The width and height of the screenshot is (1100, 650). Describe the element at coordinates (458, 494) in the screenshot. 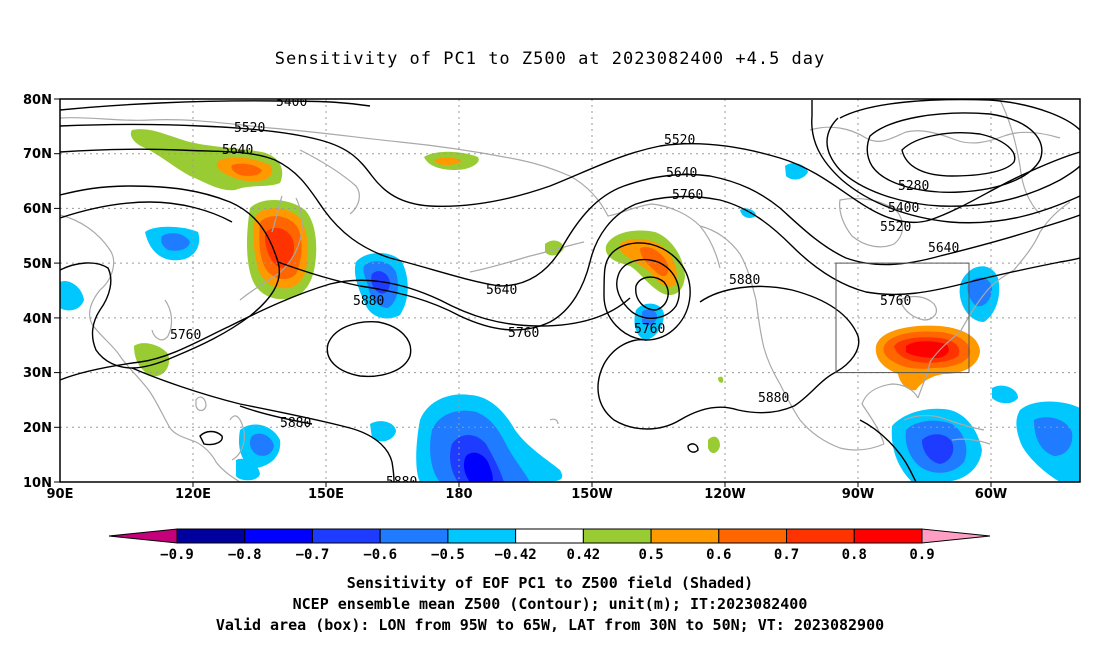

I see `lon-label-180: 180` at that location.